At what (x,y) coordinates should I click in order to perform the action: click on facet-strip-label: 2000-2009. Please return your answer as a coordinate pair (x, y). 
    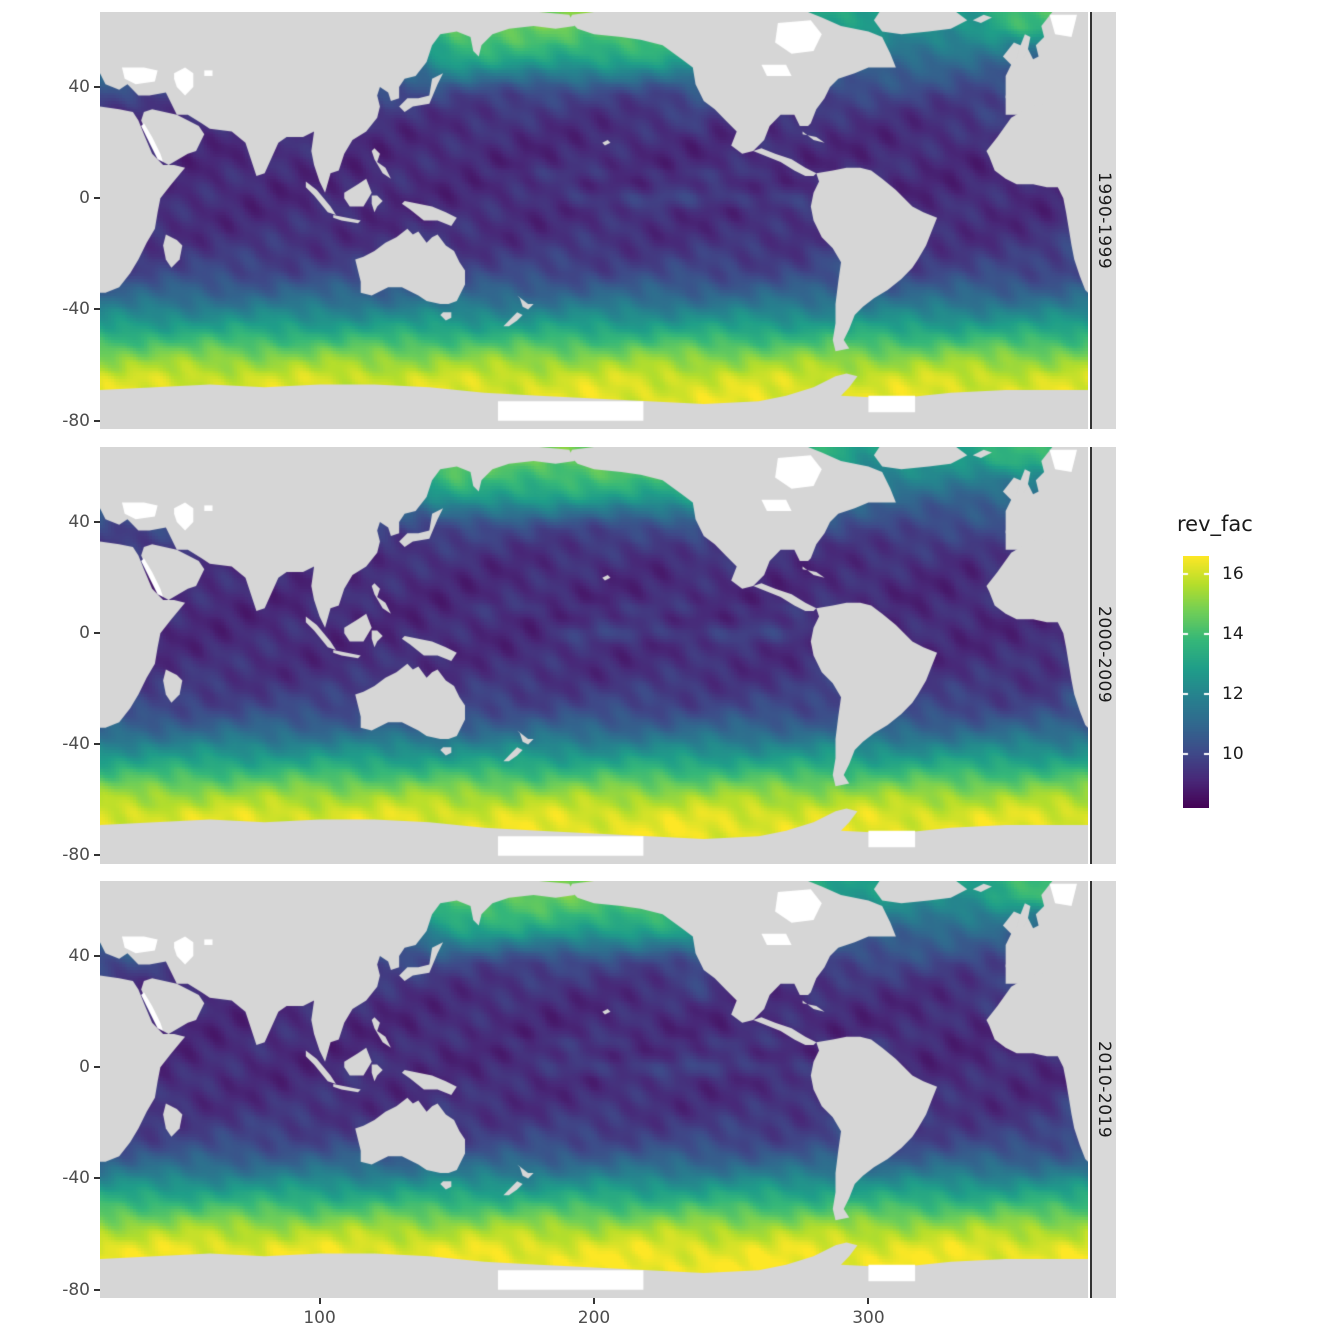
    Looking at the image, I should click on (1104, 655).